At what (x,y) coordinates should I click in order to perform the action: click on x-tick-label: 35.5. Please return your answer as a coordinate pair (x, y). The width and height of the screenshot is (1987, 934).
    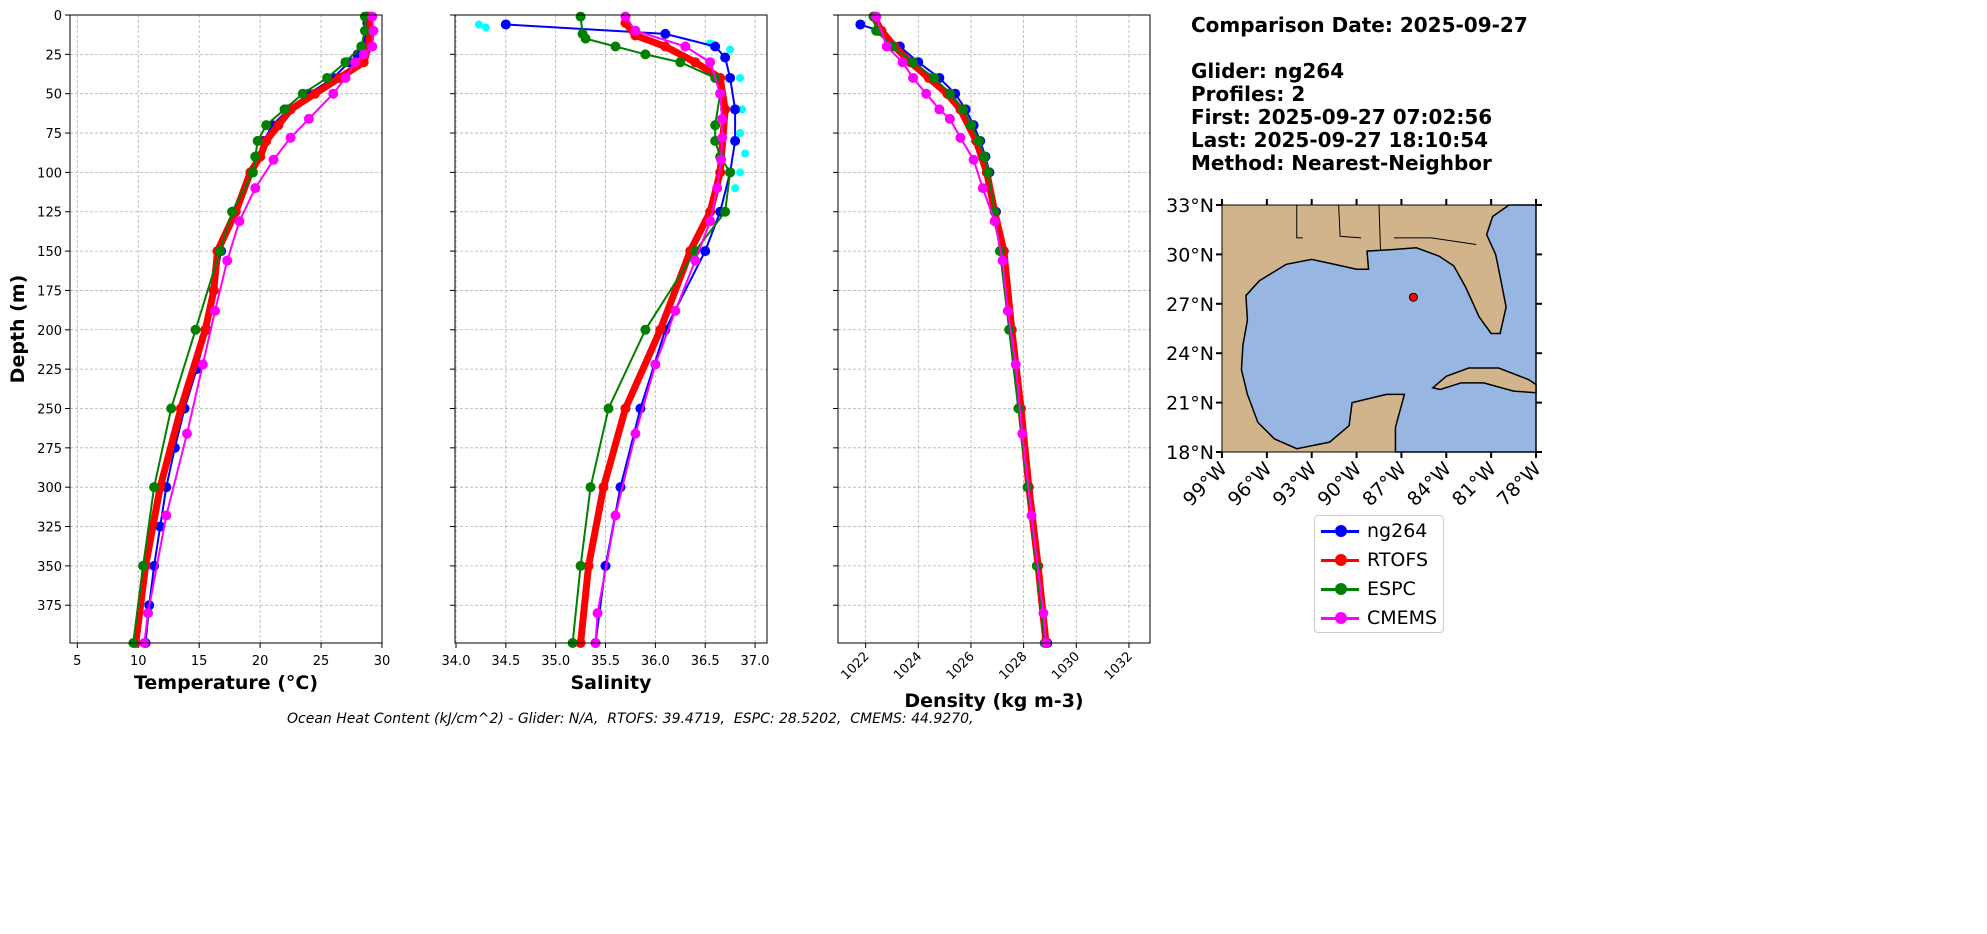
    Looking at the image, I should click on (605, 661).